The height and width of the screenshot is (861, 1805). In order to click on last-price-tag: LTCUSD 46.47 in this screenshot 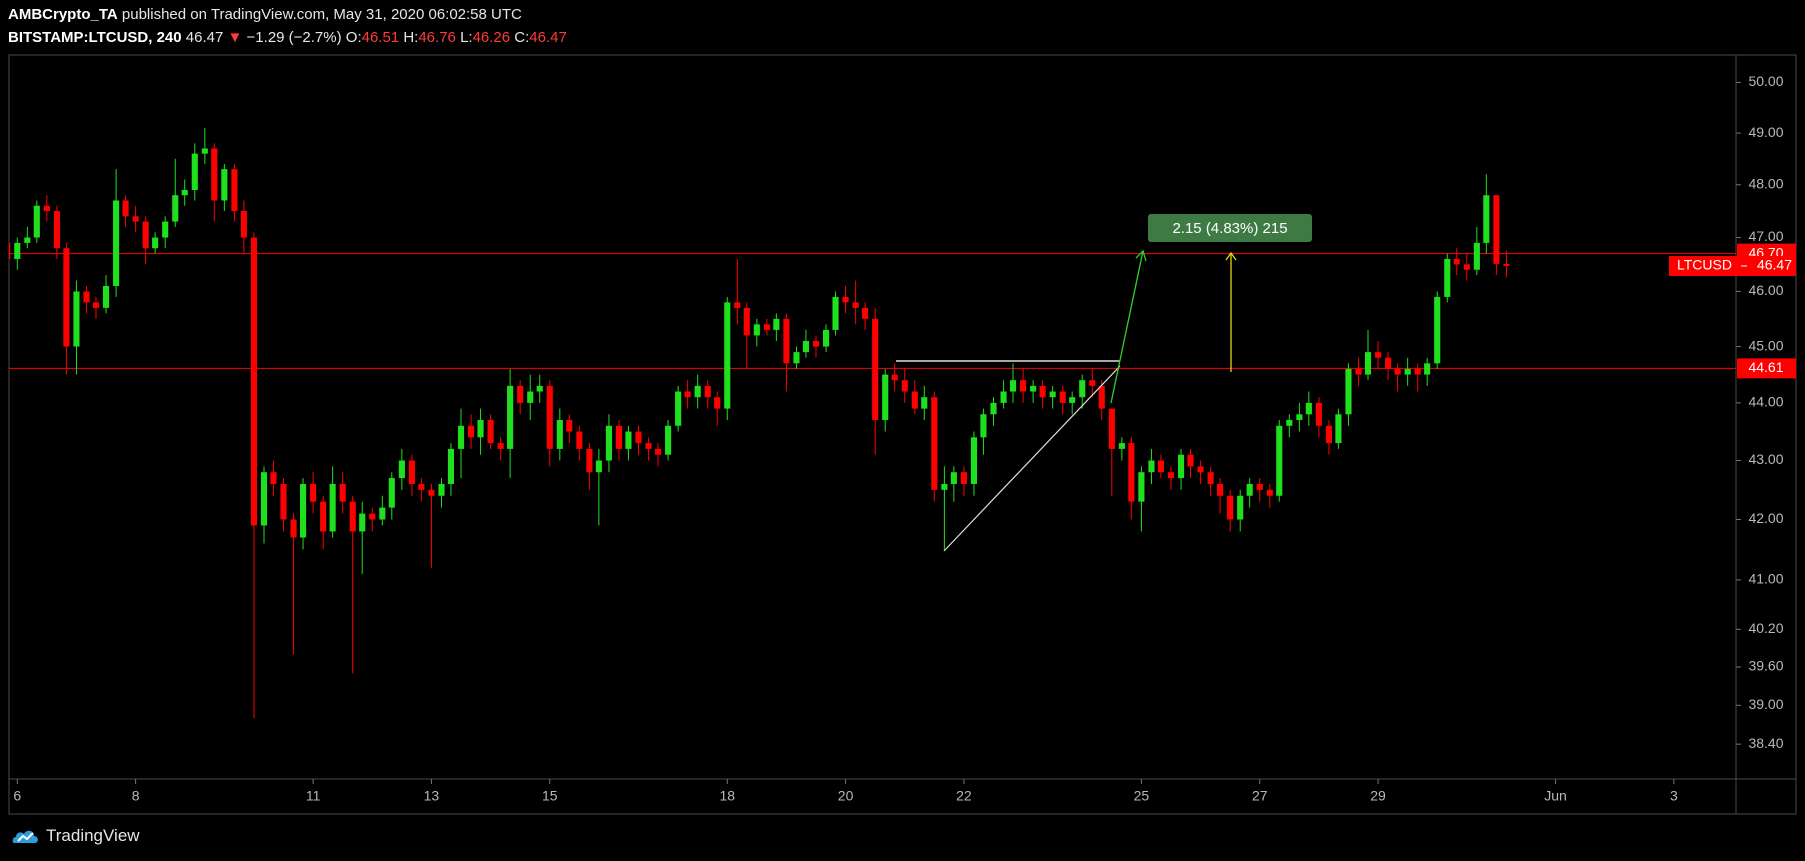, I will do `click(1732, 265)`.